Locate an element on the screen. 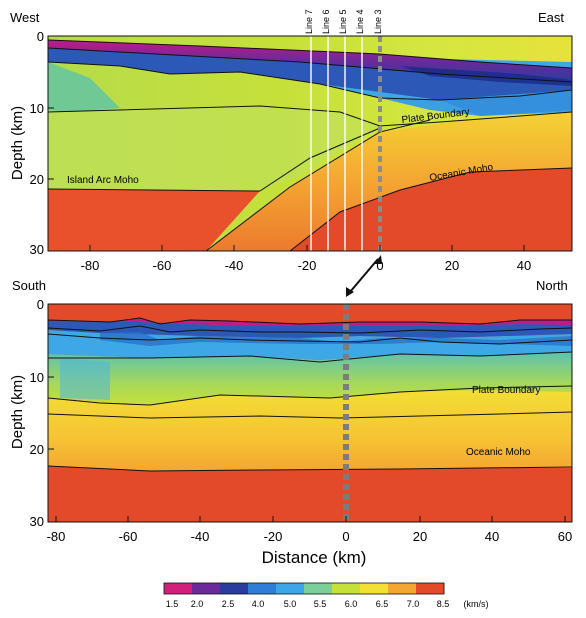  bottom-depth-axis-label: Depth (km) is located at coordinates (17, 412).